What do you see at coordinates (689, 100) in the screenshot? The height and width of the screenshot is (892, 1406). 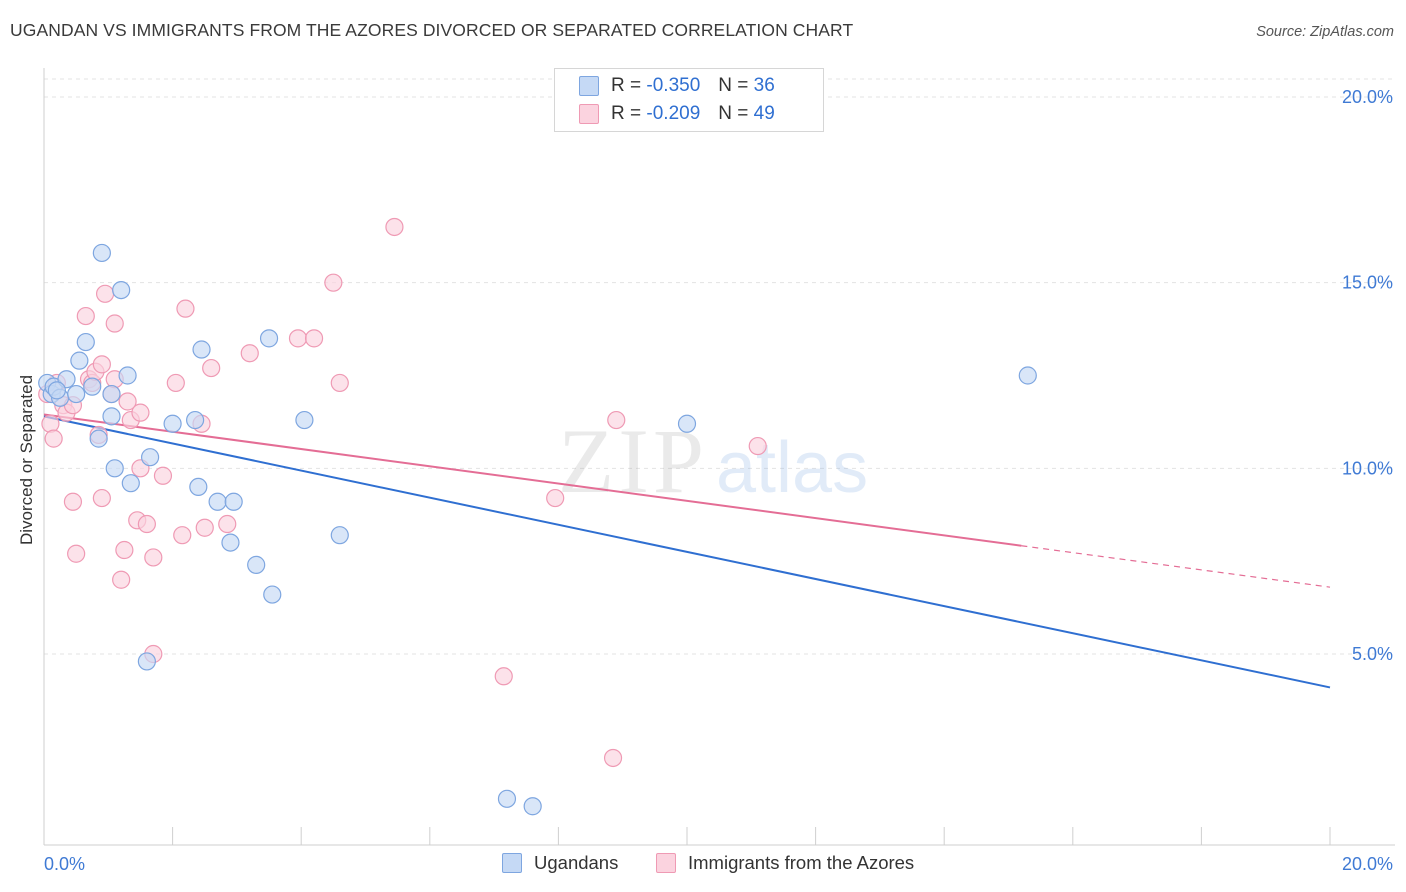 I see `correlation-legend: R = -0.350 N = 36 R = -0.209 N = 49` at bounding box center [689, 100].